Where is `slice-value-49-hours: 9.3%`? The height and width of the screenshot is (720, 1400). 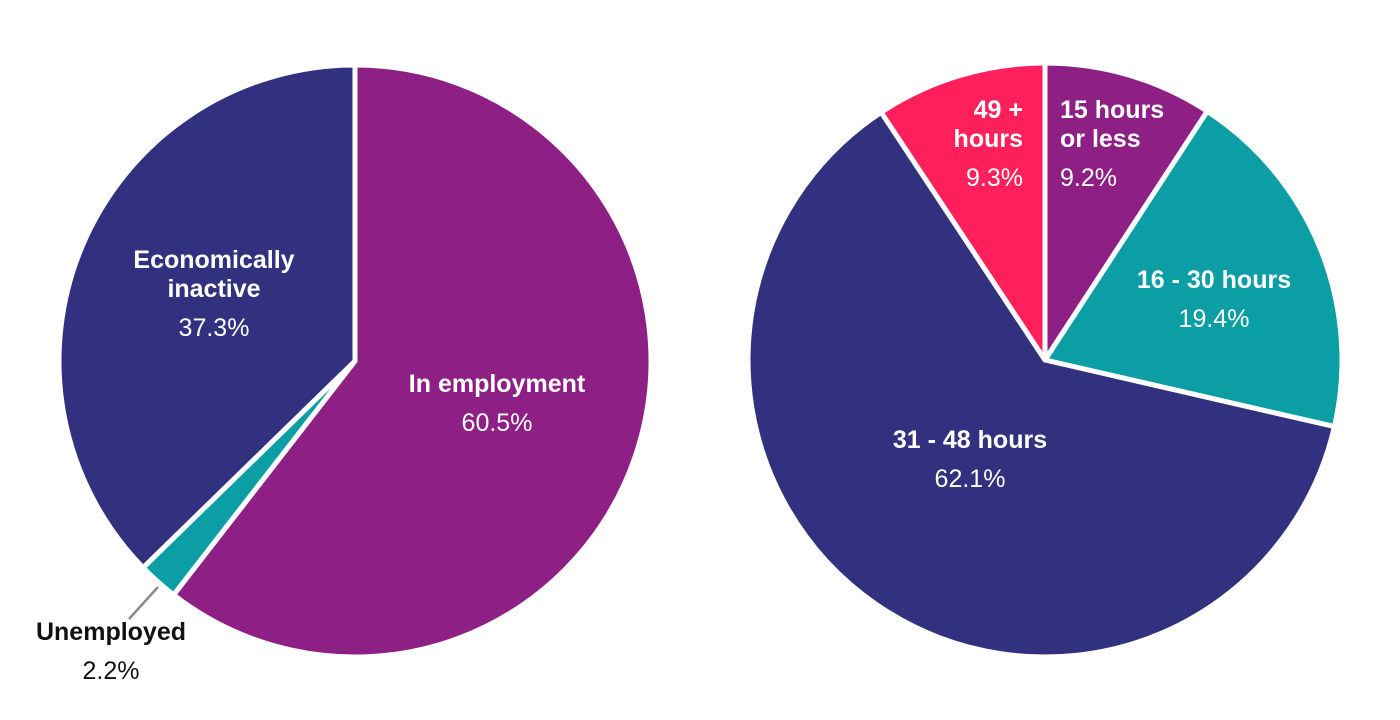
slice-value-49-hours: 9.3% is located at coordinates (994, 178).